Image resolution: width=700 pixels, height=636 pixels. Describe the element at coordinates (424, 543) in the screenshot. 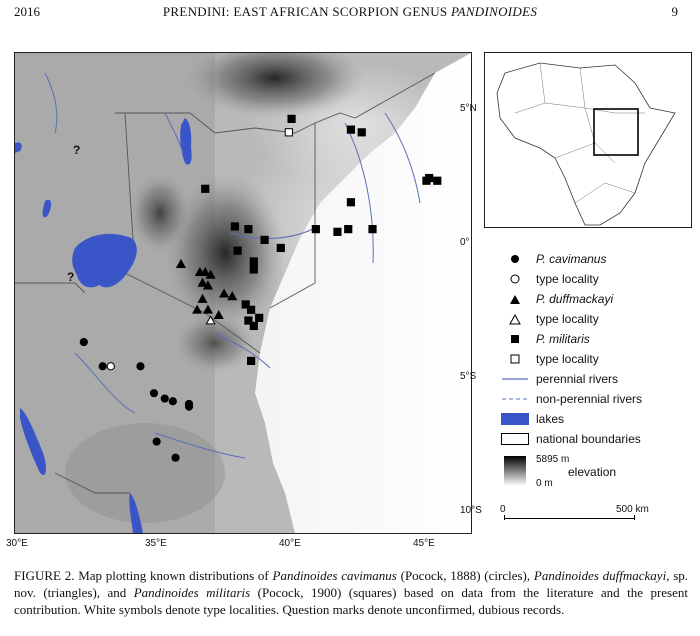

I see `lon-label-45: 45°E` at that location.